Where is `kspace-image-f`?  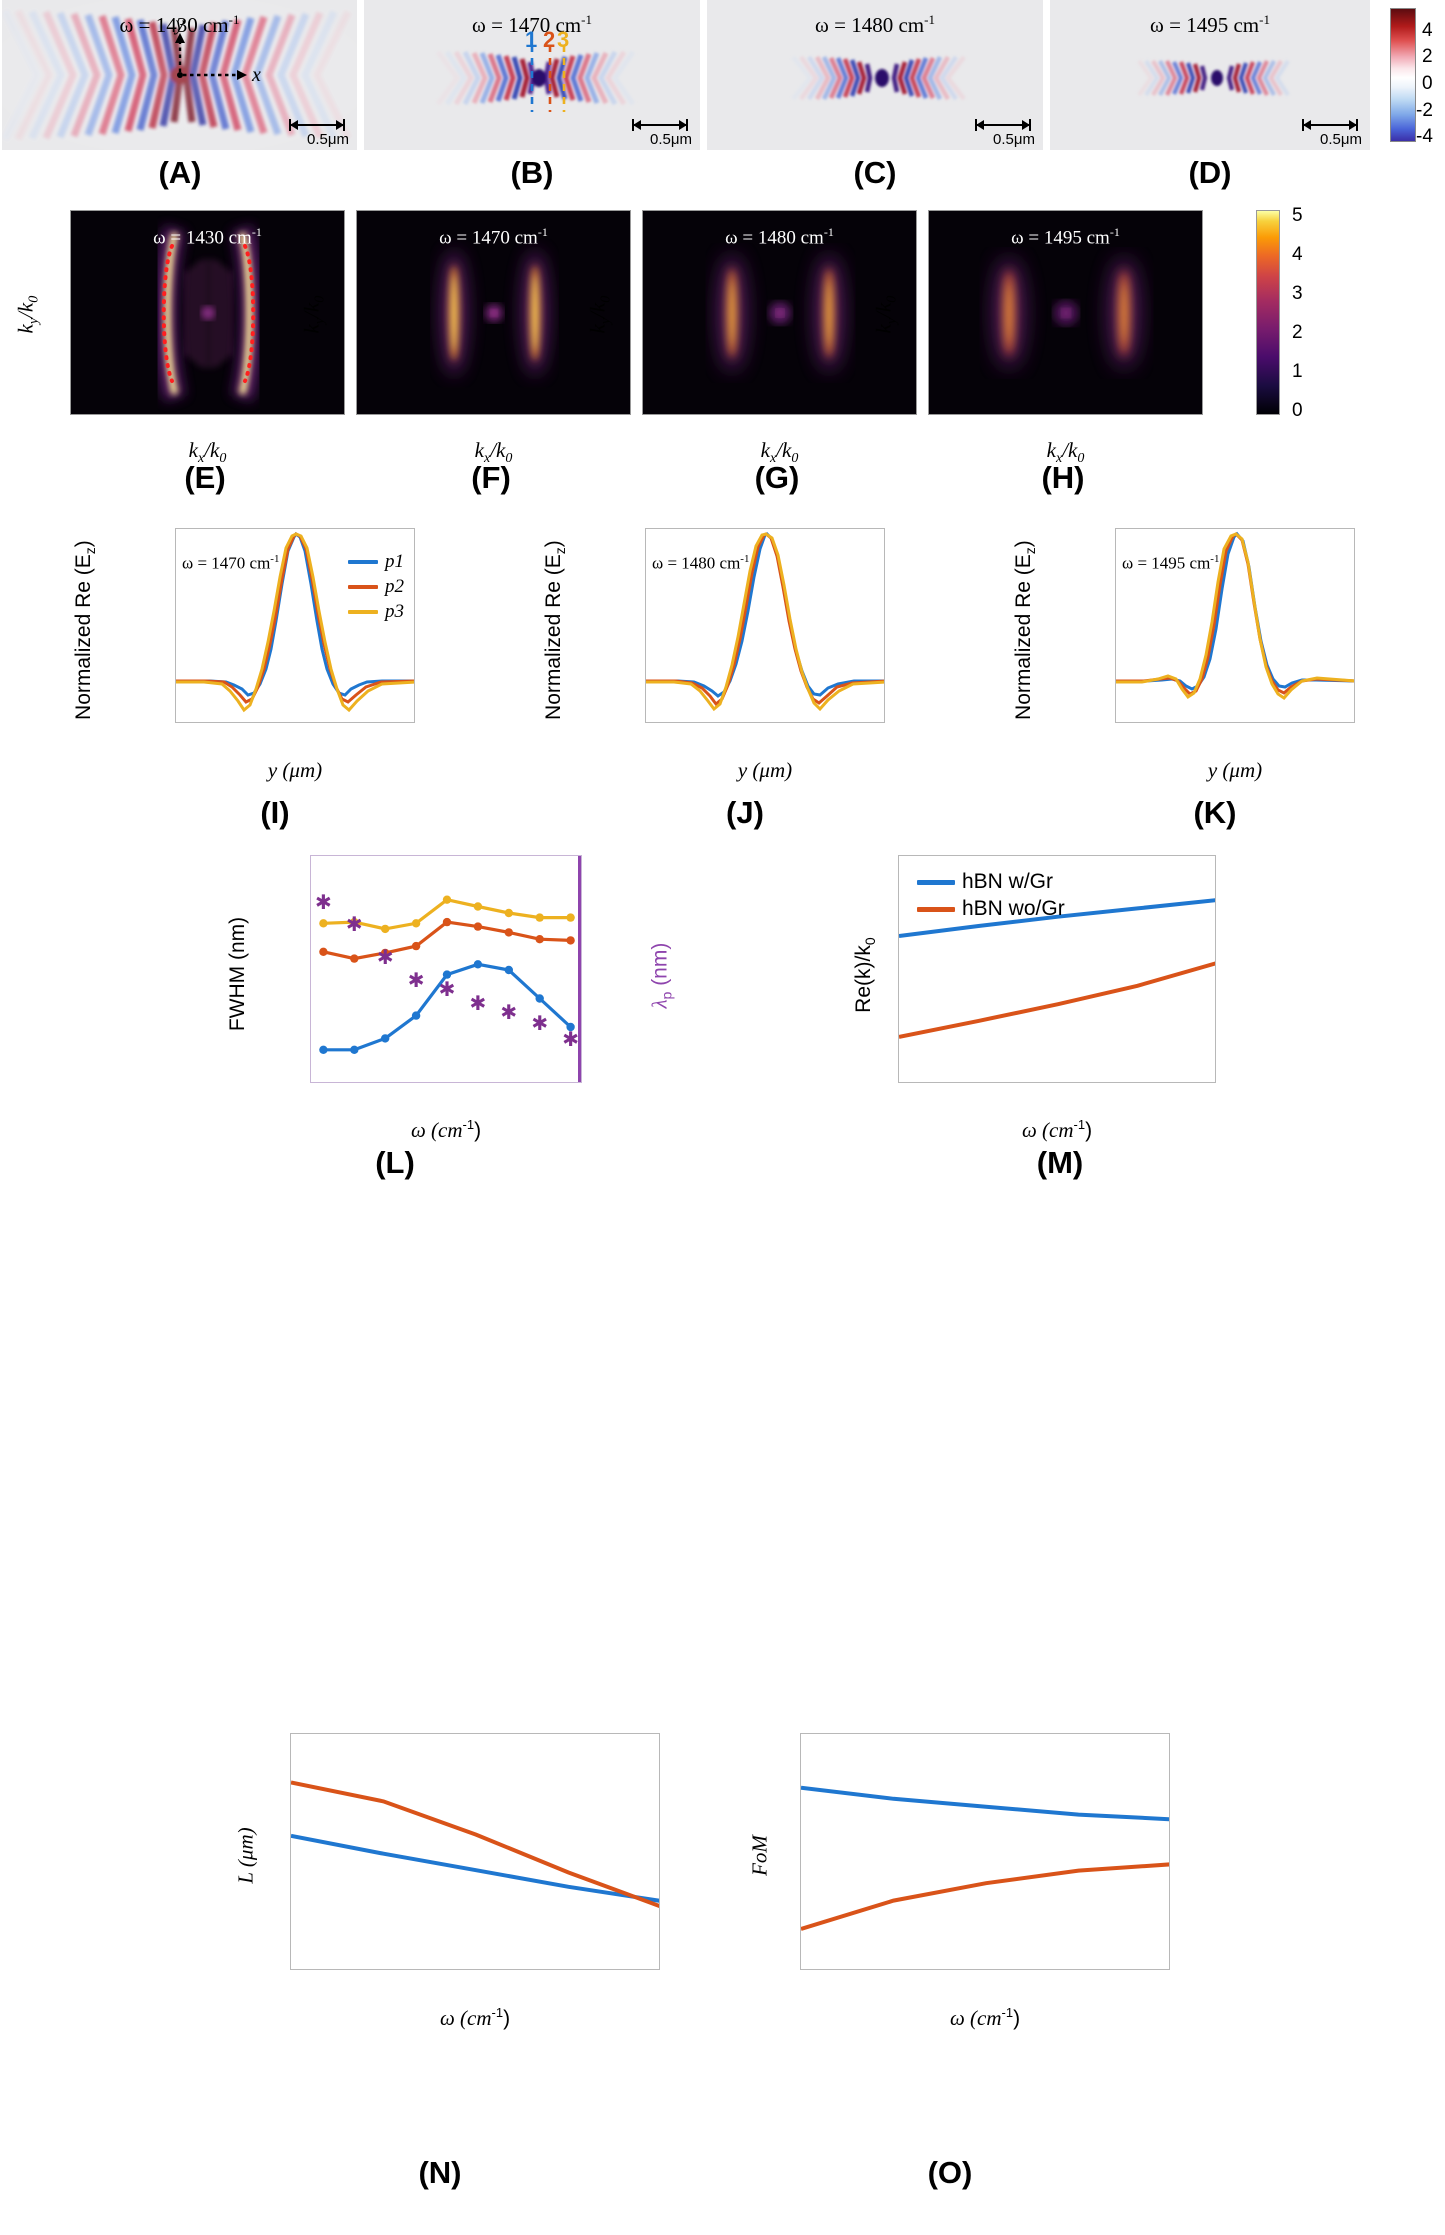 kspace-image-f is located at coordinates (493, 312).